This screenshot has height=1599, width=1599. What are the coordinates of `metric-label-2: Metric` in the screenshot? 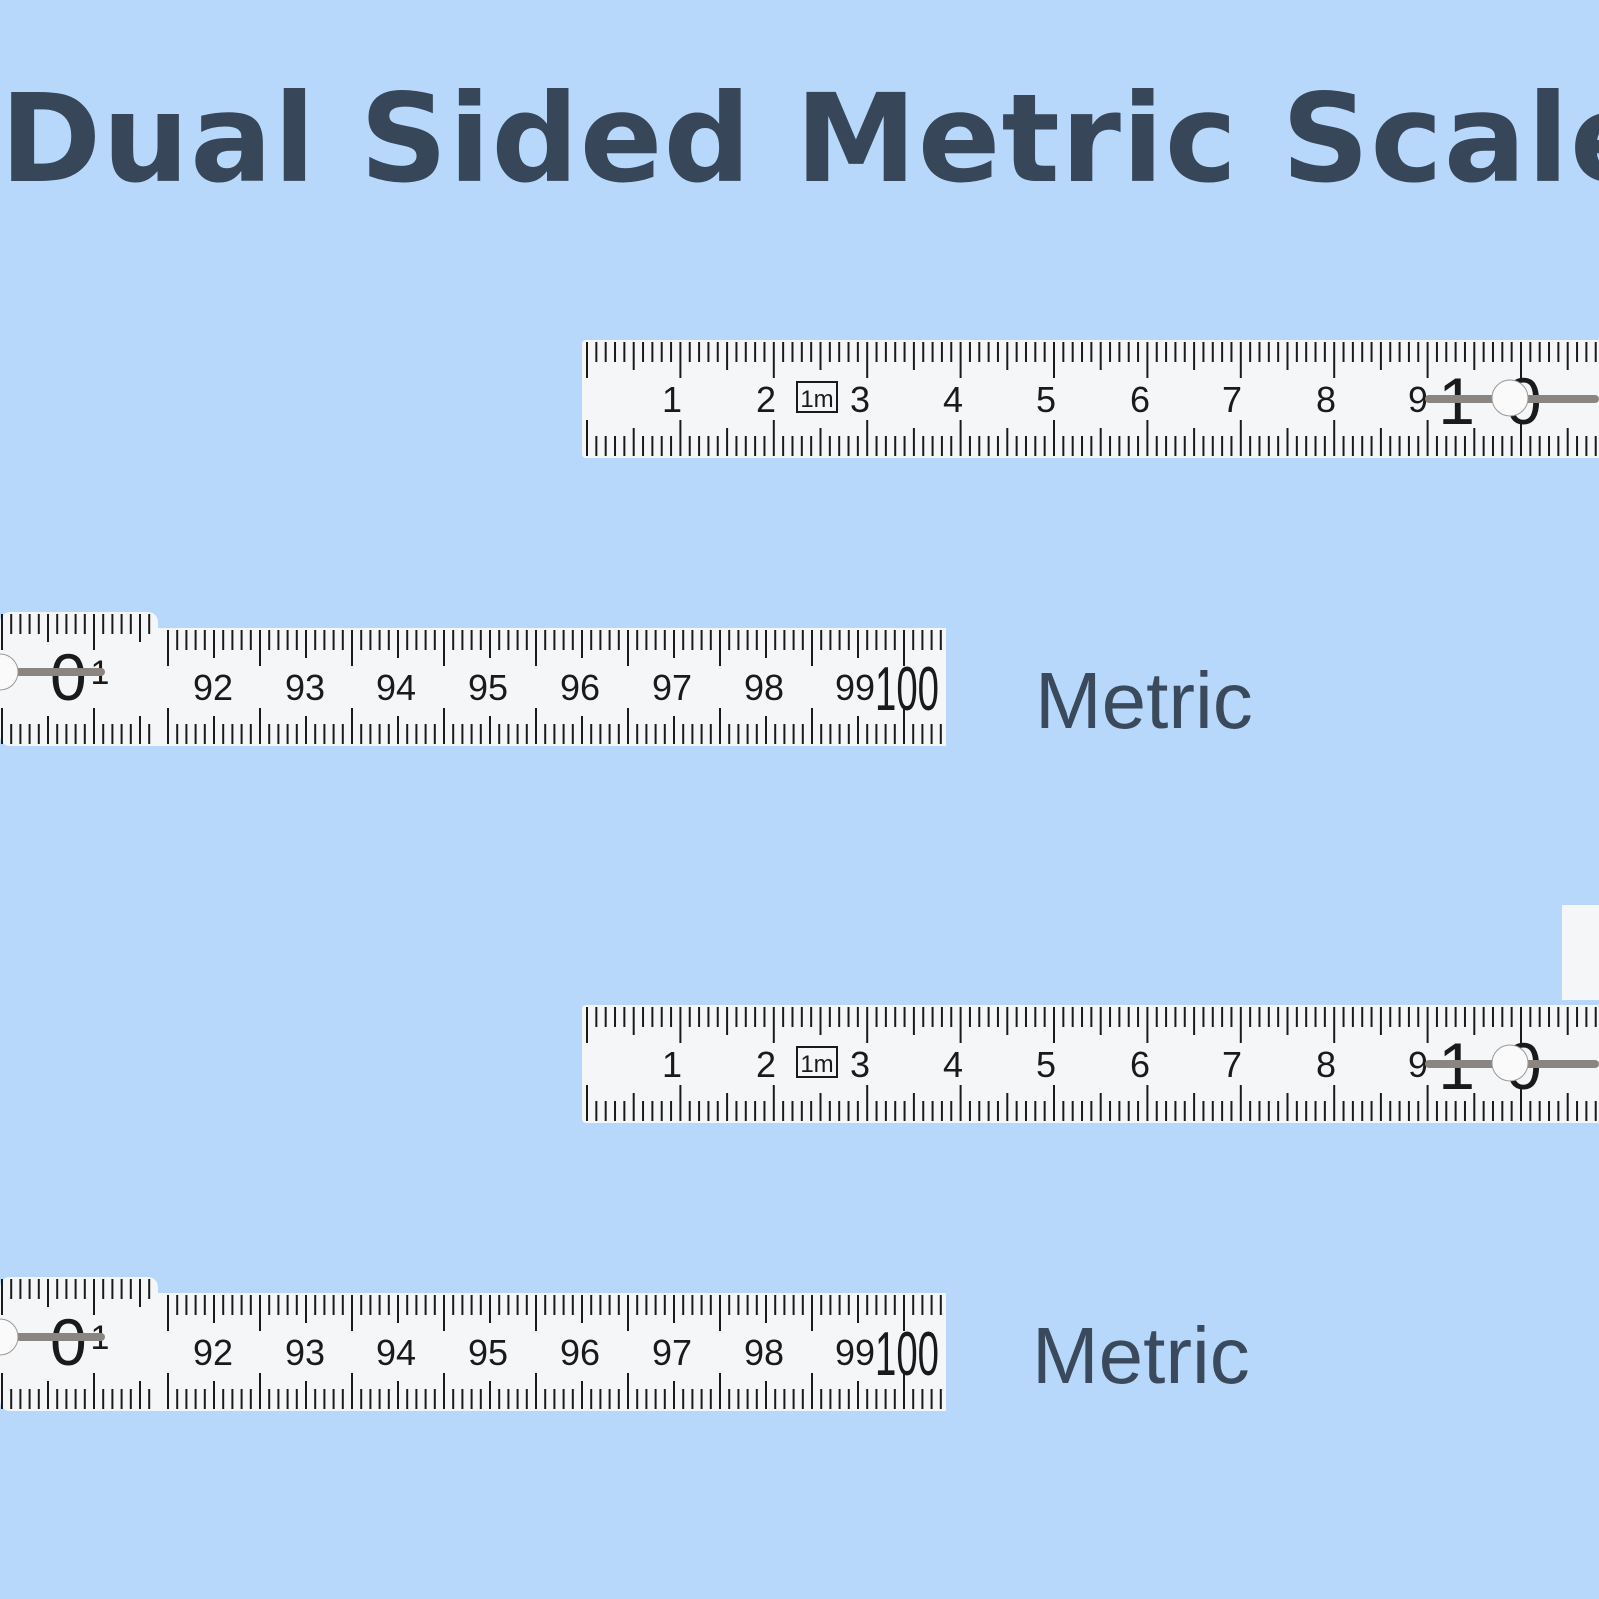 It's located at (1141, 1355).